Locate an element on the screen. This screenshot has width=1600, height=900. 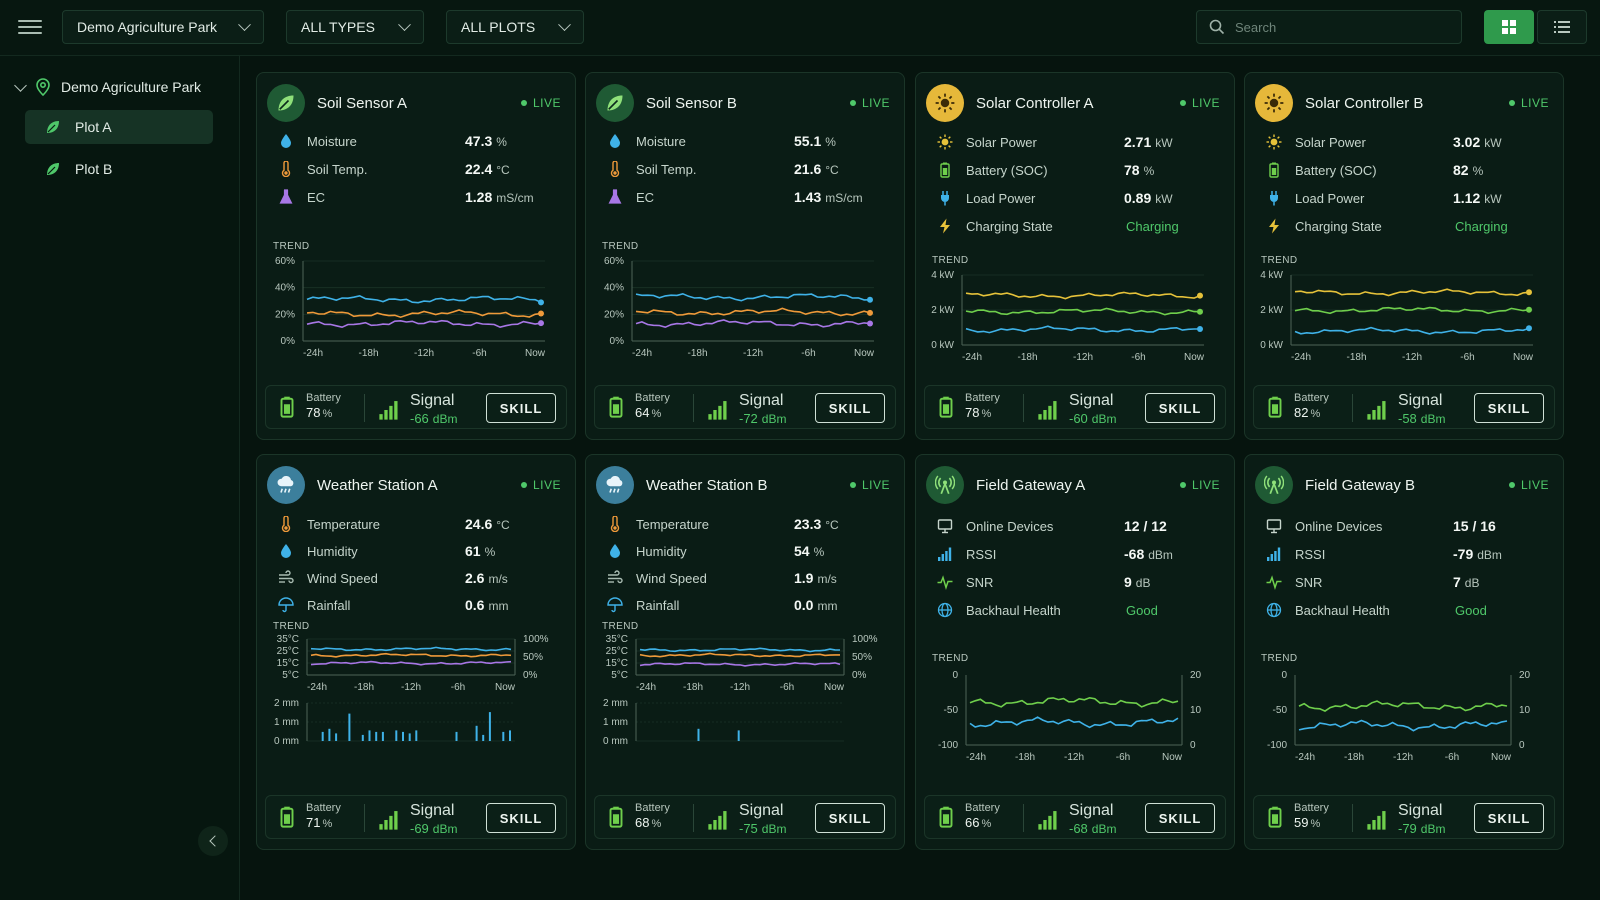
card-footer: Battery 66% Signal -68 dBm SKILL is located at coordinates (1075, 817).